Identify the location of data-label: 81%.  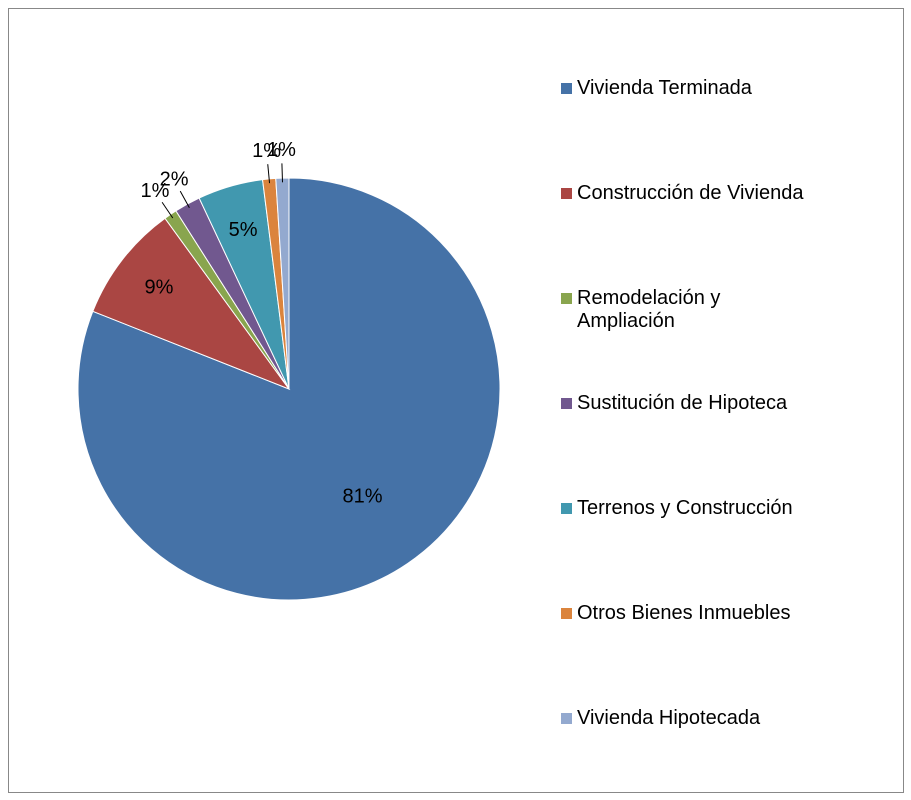
(363, 496).